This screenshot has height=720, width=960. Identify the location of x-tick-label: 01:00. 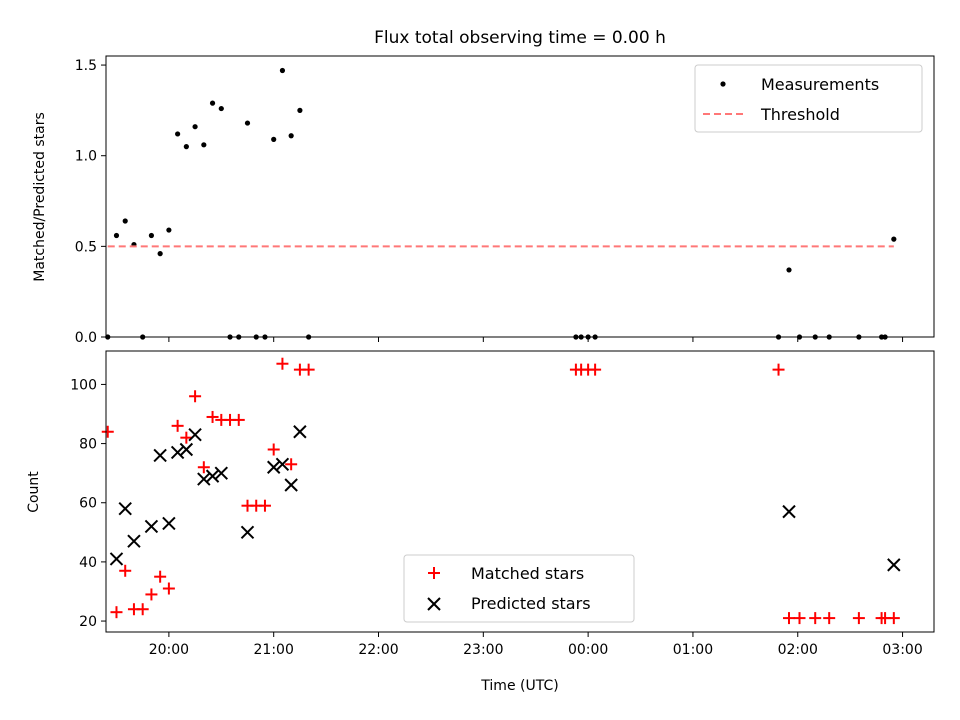
(693, 650).